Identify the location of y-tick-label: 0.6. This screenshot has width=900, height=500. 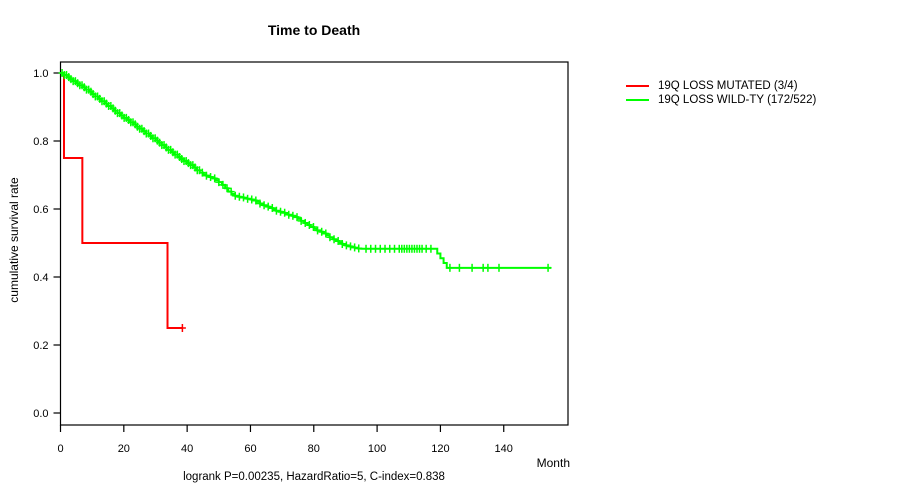
(40, 210).